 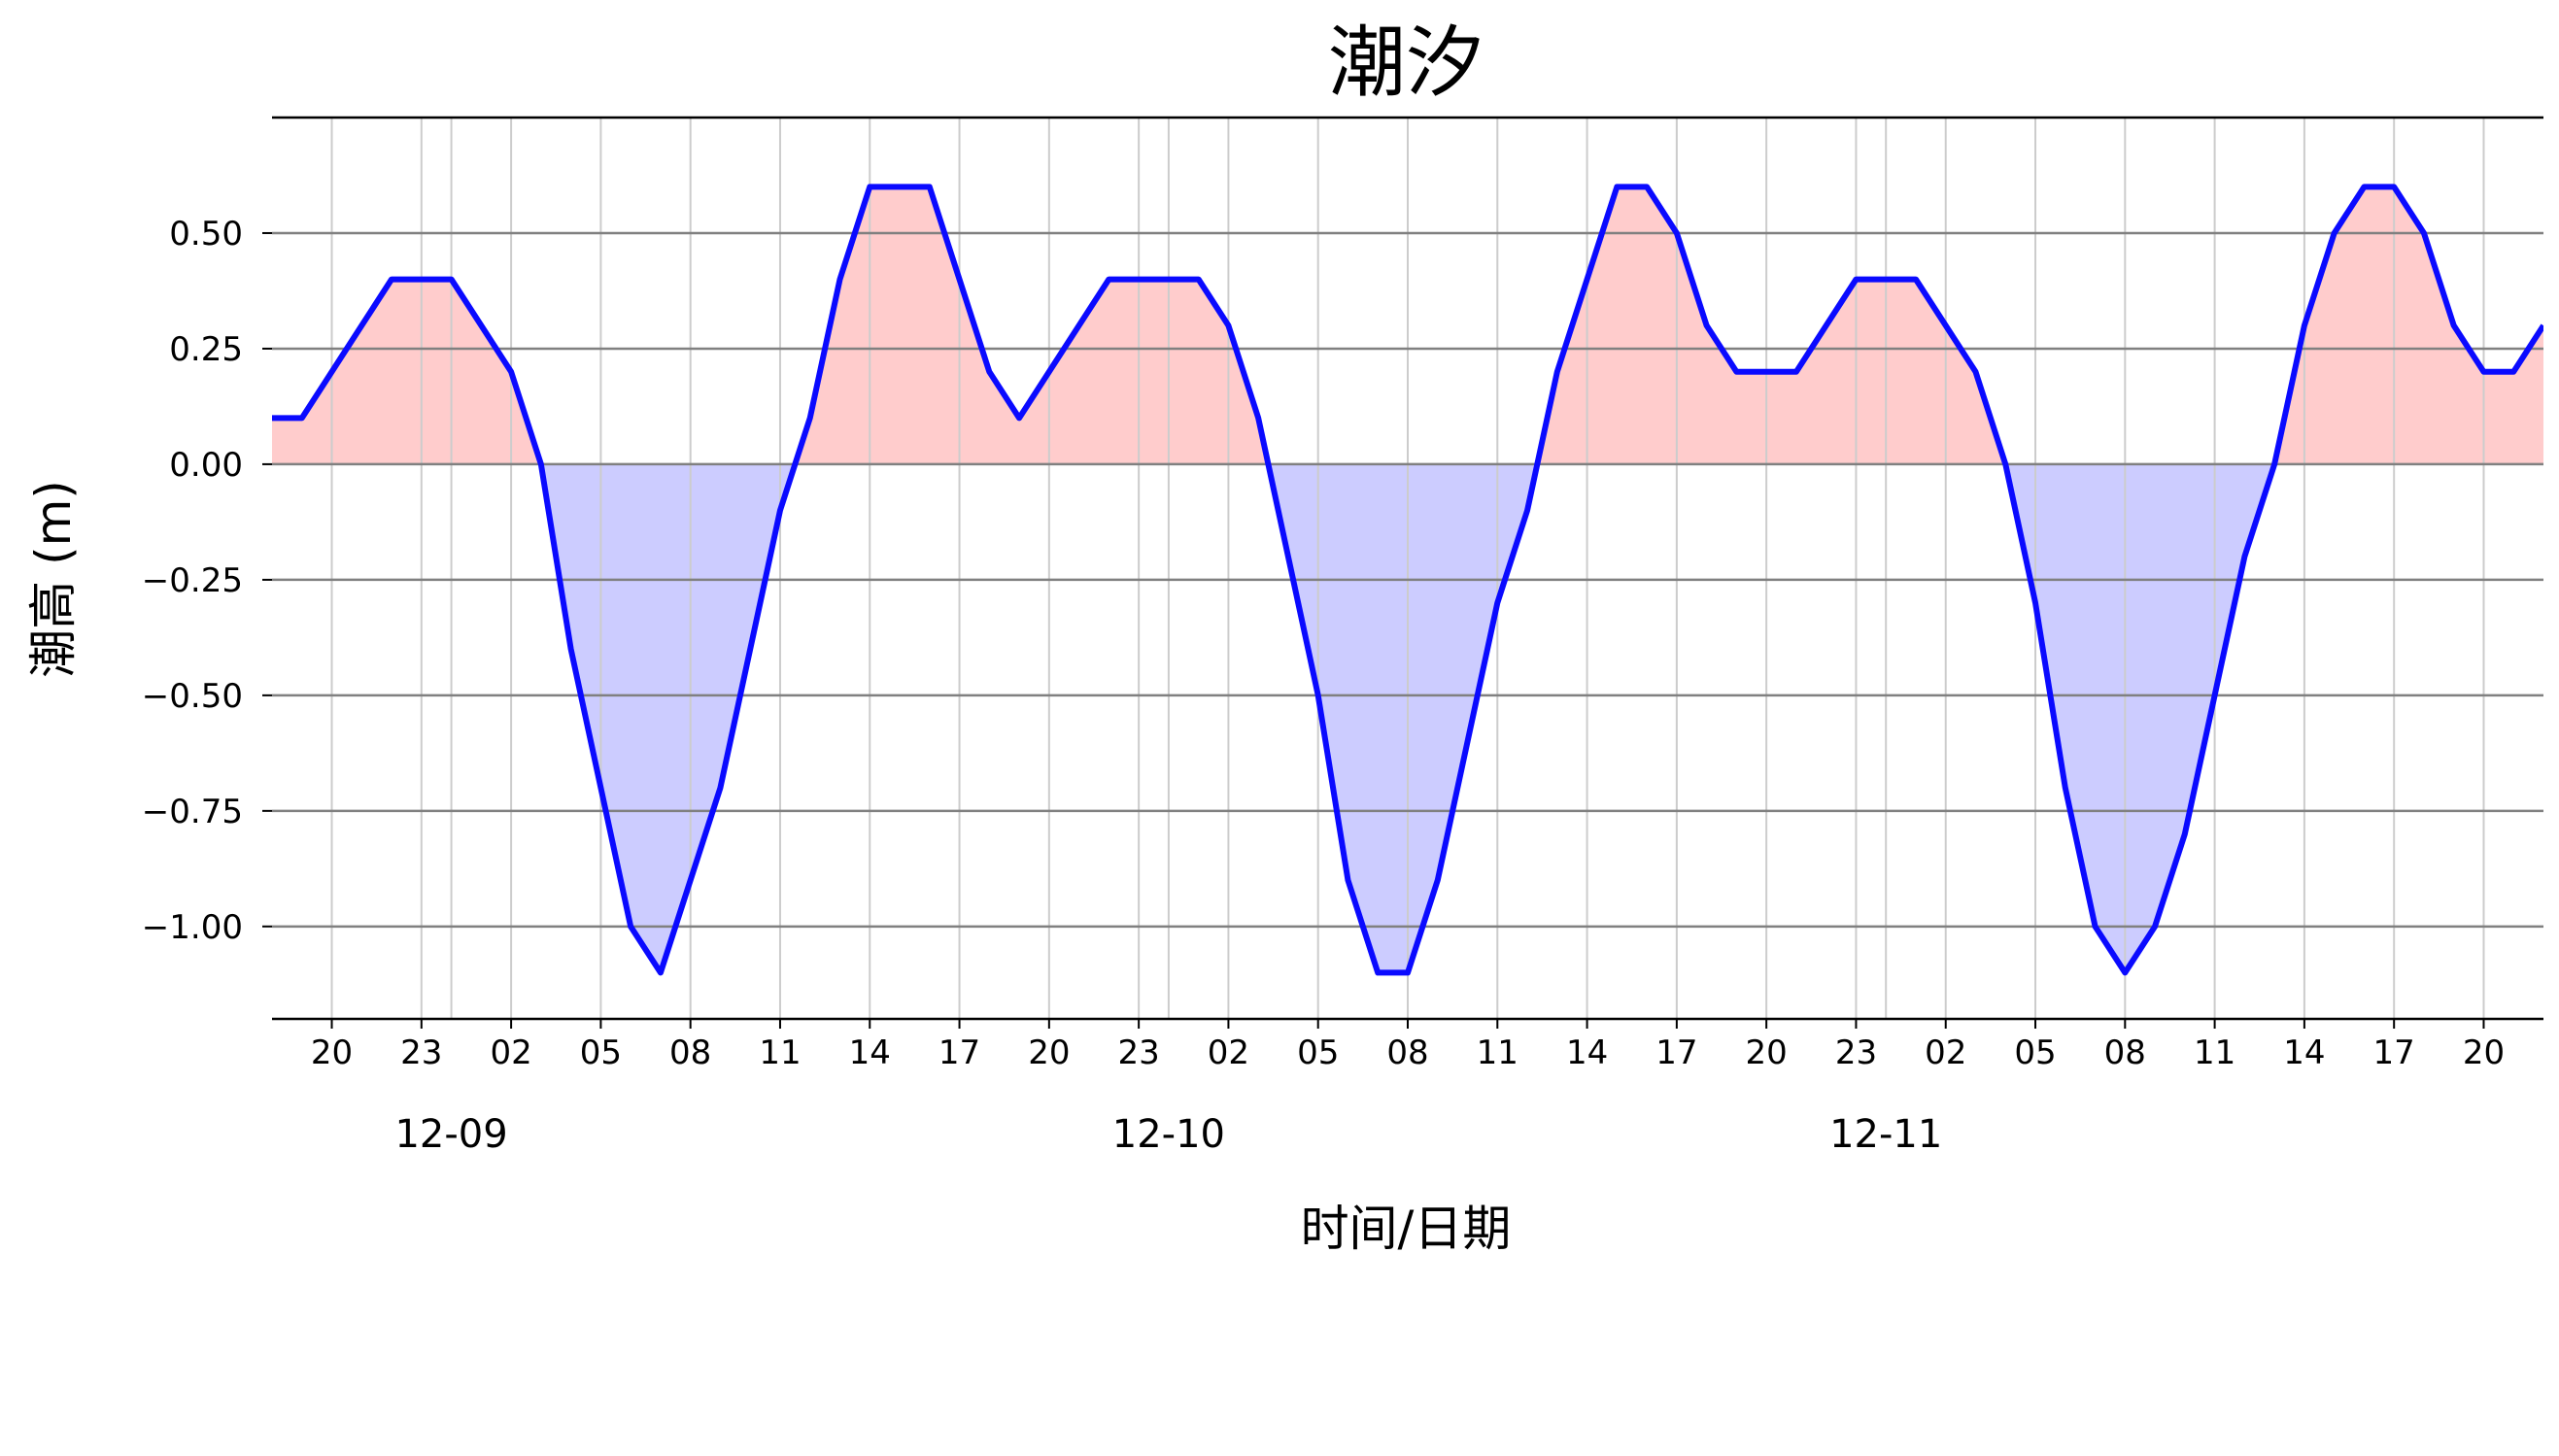 I want to click on y-tick-label: −0.75, so click(x=192, y=812).